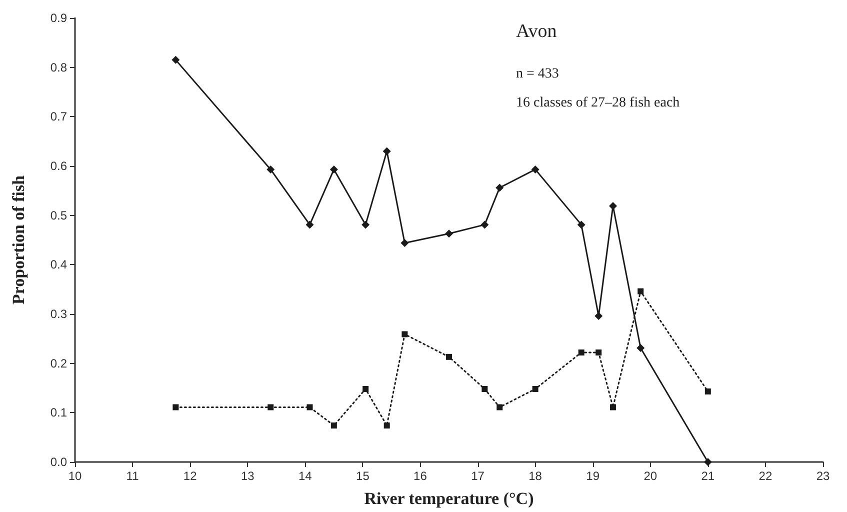  I want to click on x-tick-label: 18, so click(535, 476).